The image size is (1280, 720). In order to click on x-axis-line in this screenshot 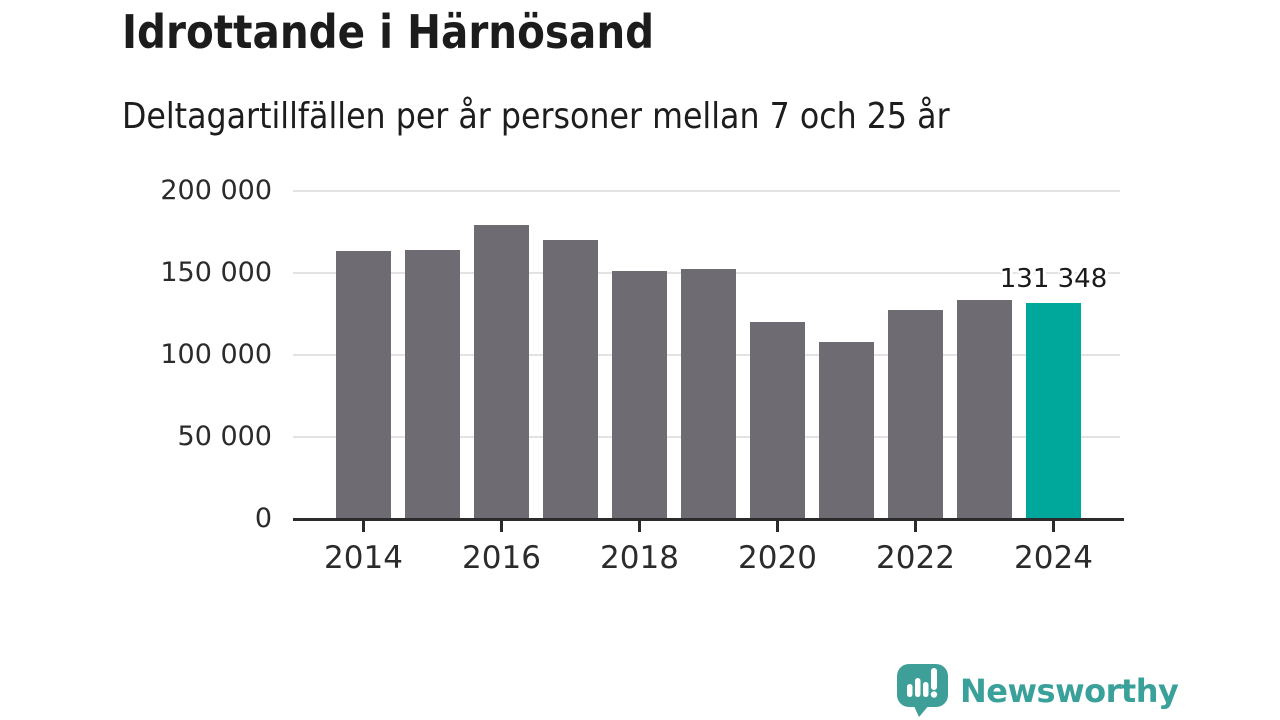, I will do `click(708, 519)`.